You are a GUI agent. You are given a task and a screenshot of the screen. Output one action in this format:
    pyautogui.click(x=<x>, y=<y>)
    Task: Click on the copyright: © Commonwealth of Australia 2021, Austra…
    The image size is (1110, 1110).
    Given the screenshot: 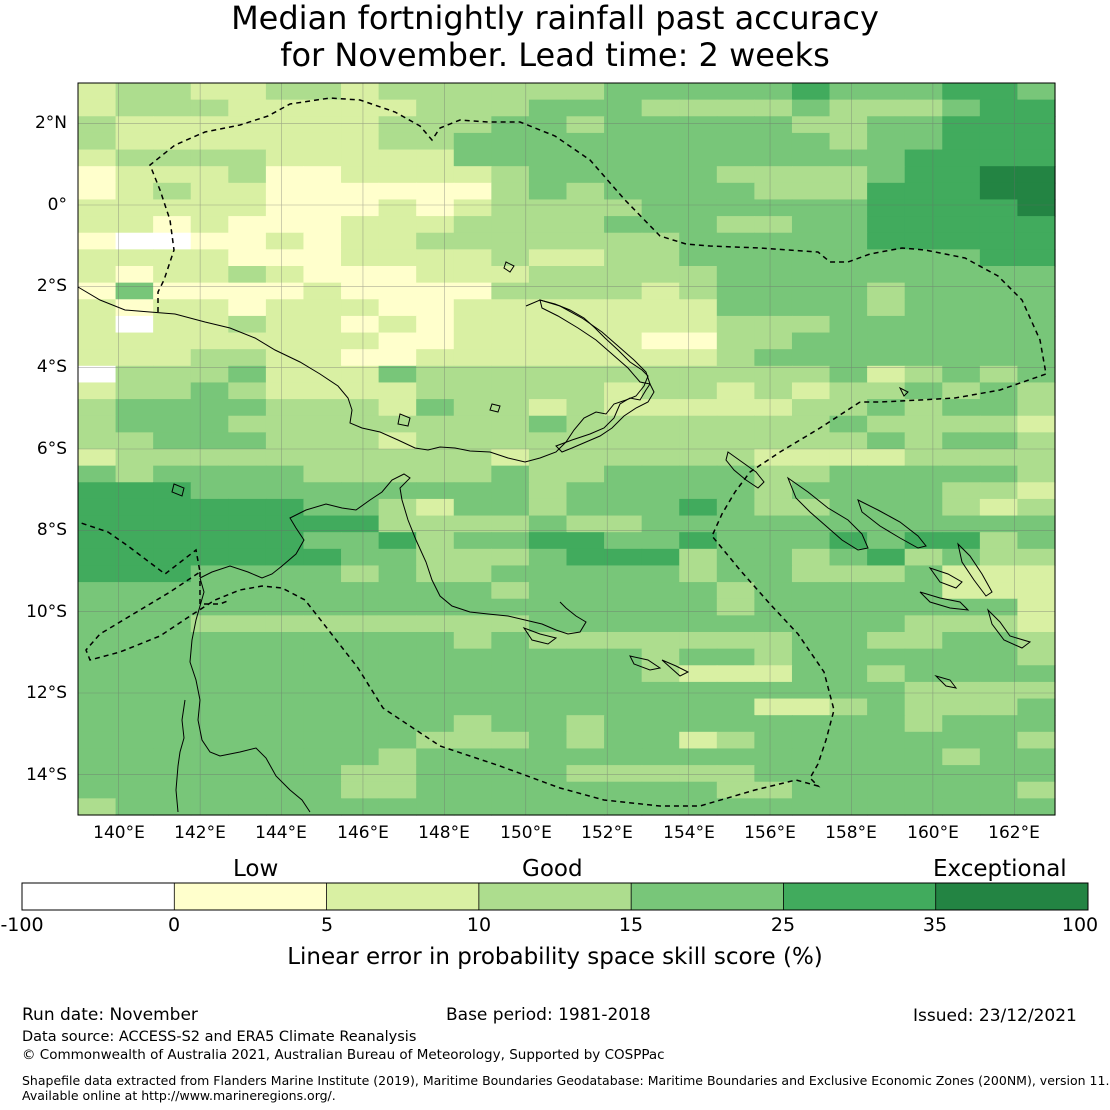 What is the action you would take?
    pyautogui.click(x=343, y=1055)
    